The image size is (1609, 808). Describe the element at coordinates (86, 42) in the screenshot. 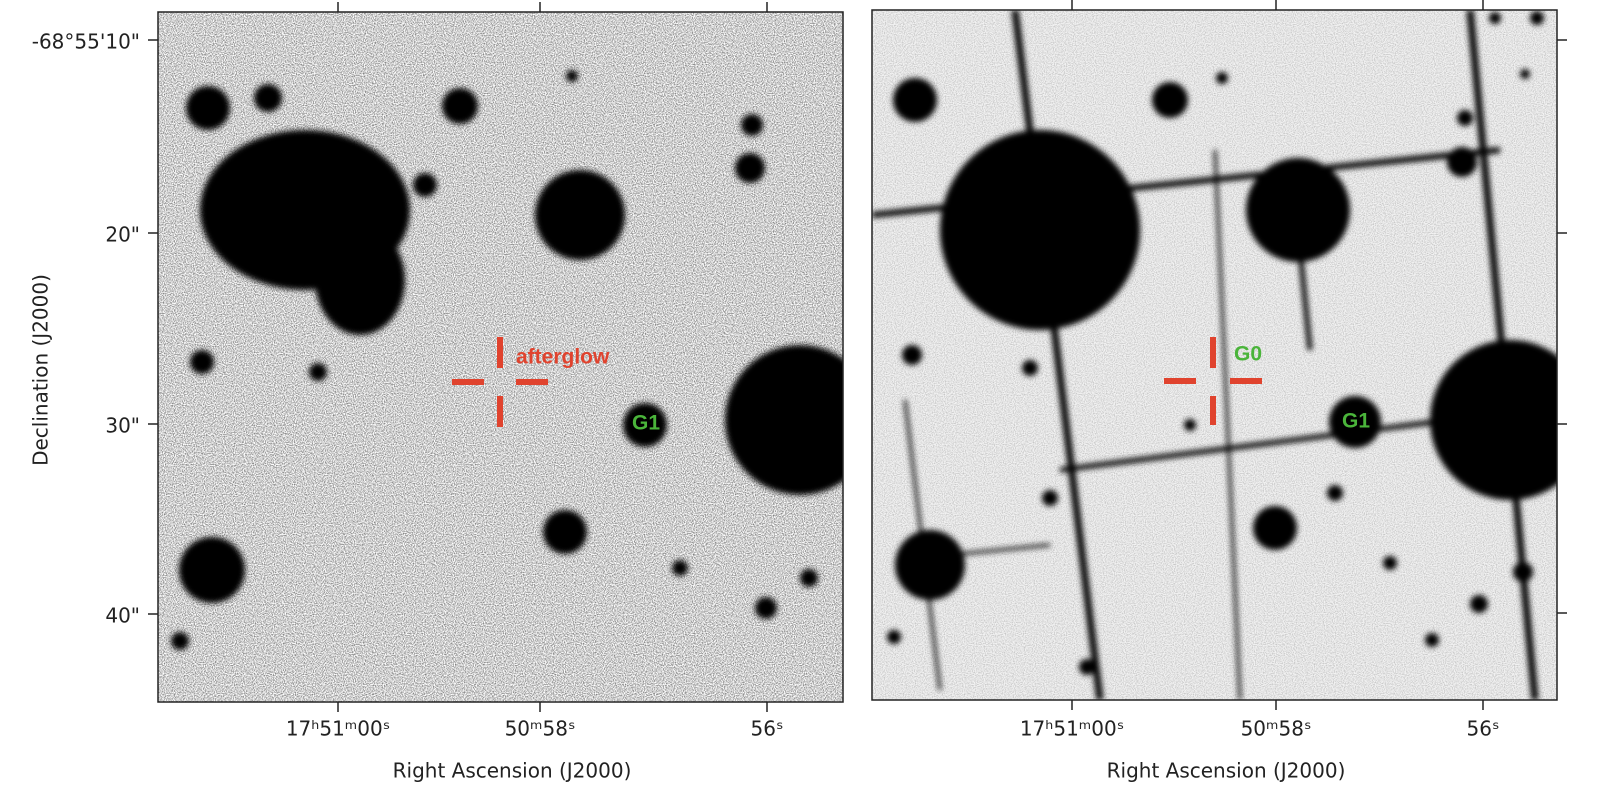

I see `y-tick-label: -68°55'10"` at that location.